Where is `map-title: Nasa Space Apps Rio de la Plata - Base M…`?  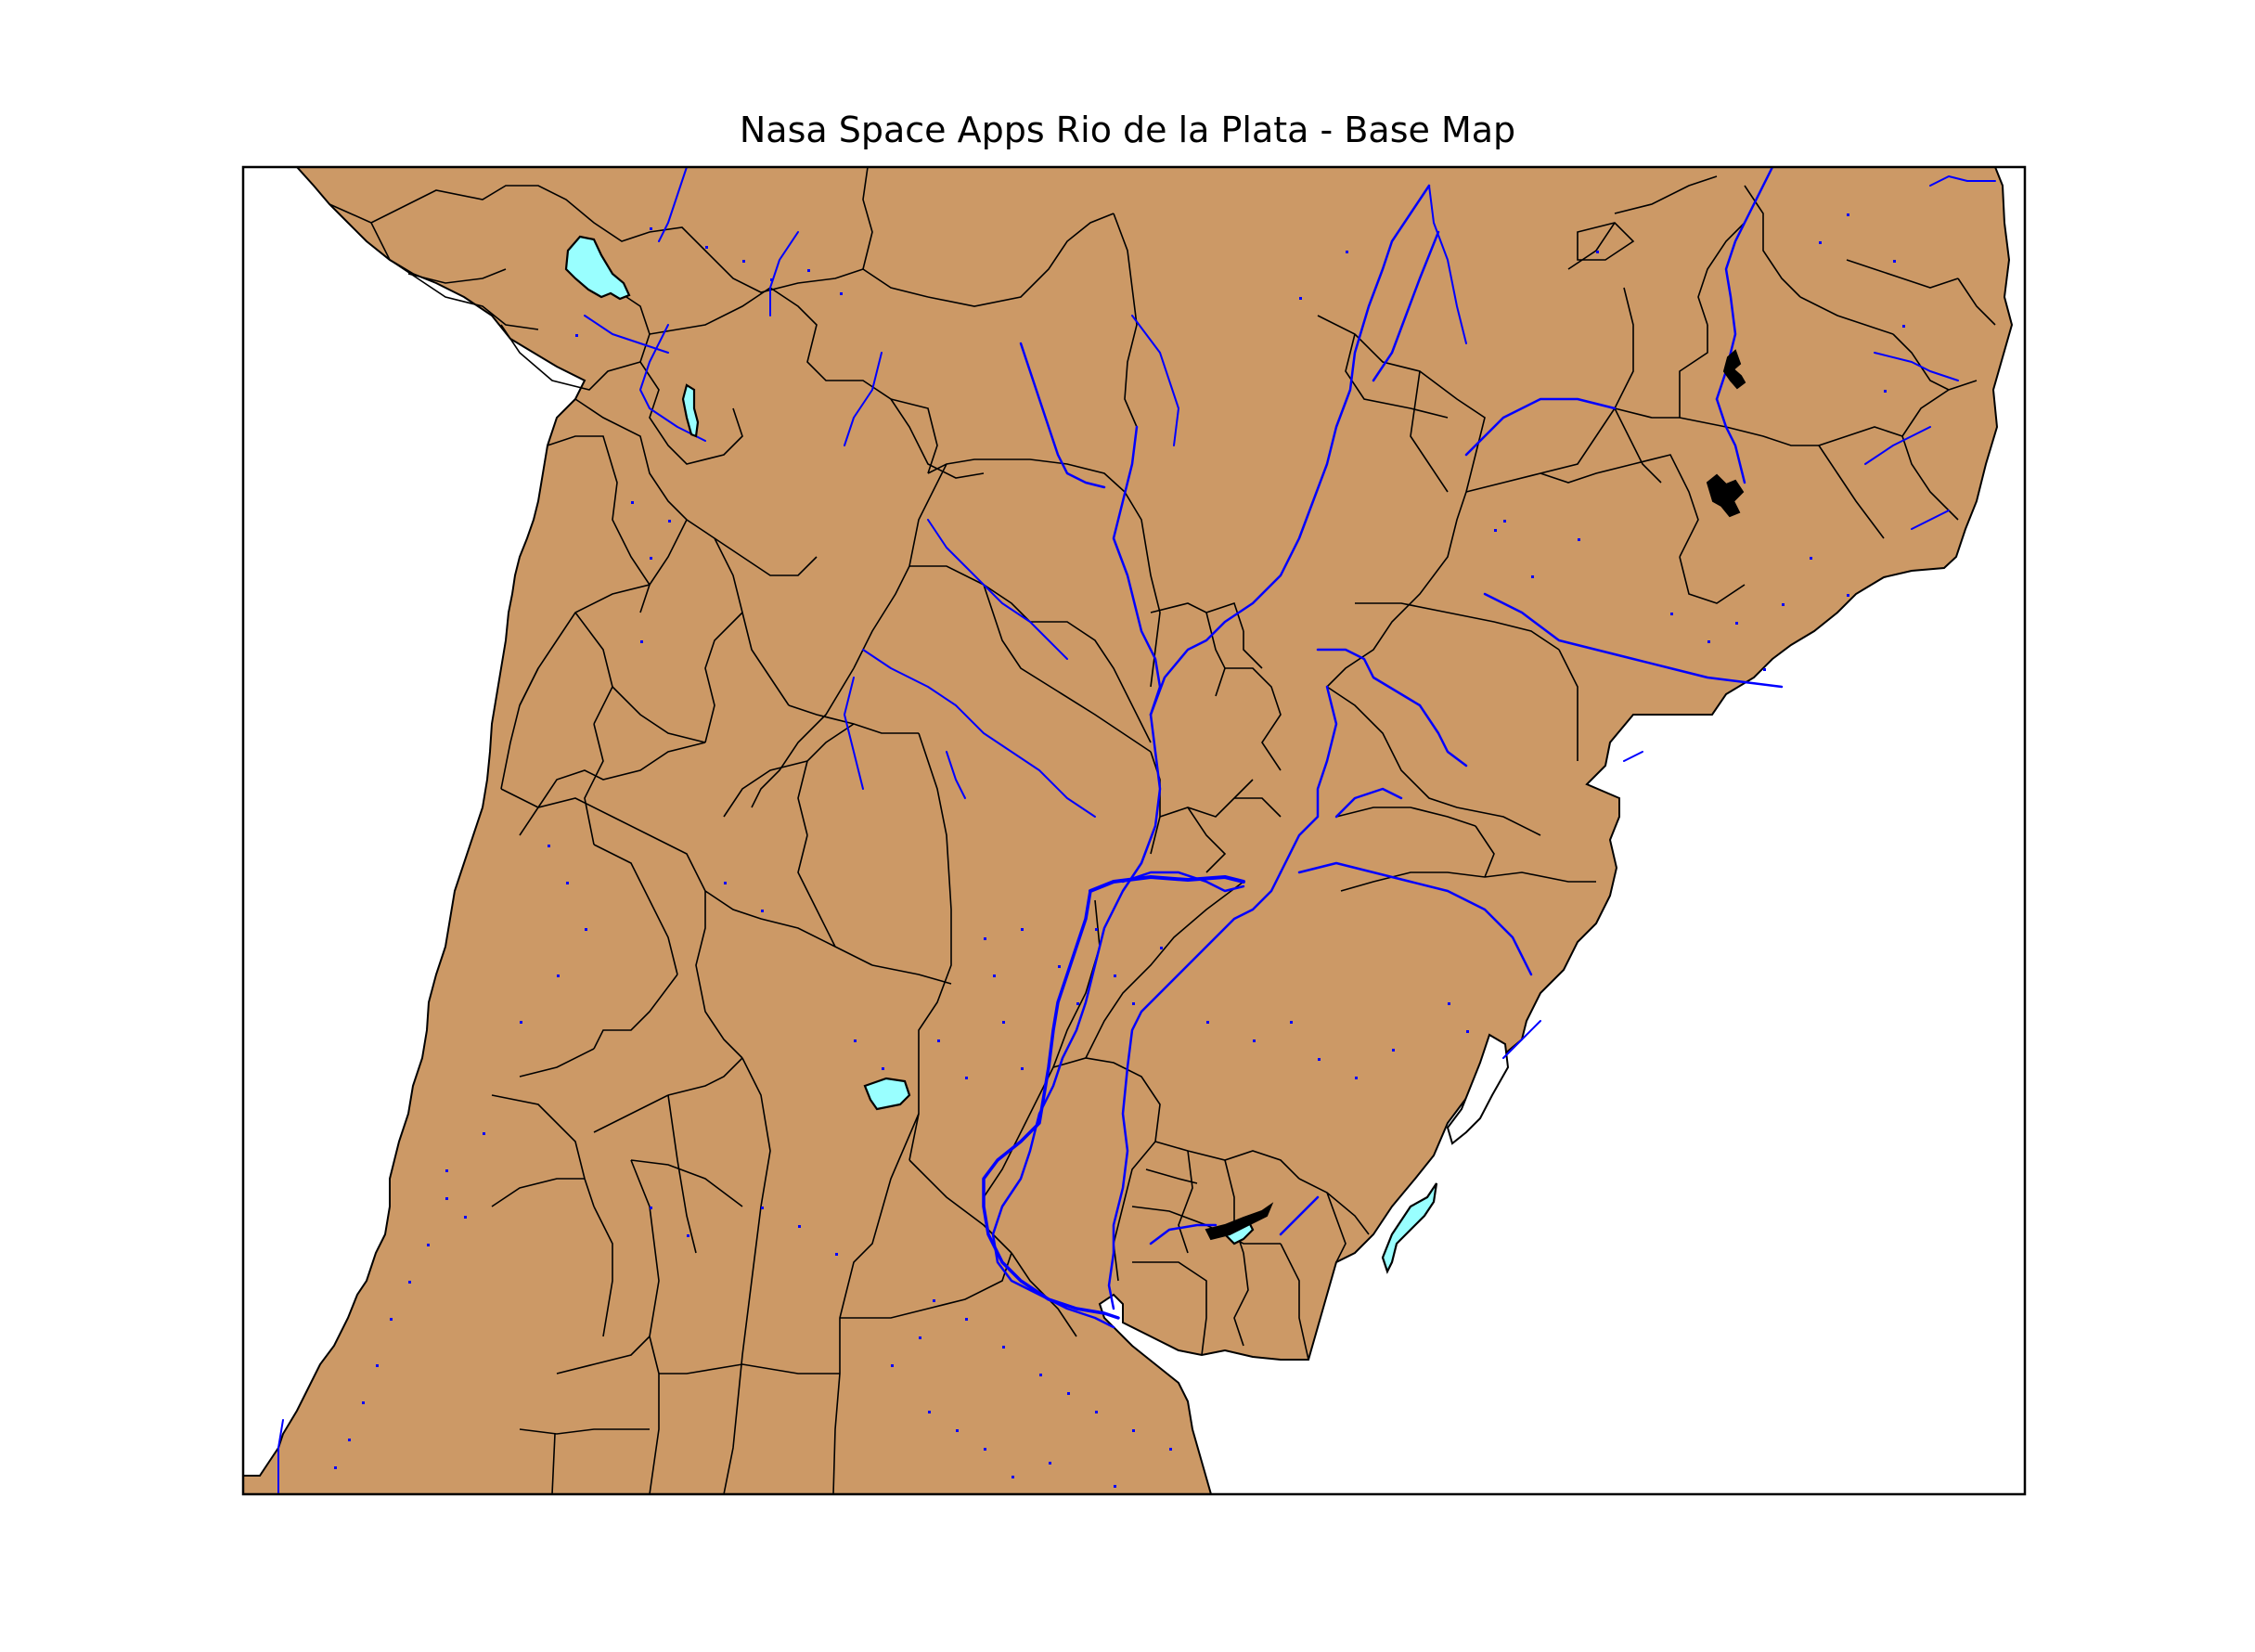
map-title: Nasa Space Apps Rio de la Plata - Base M… is located at coordinates (1127, 130).